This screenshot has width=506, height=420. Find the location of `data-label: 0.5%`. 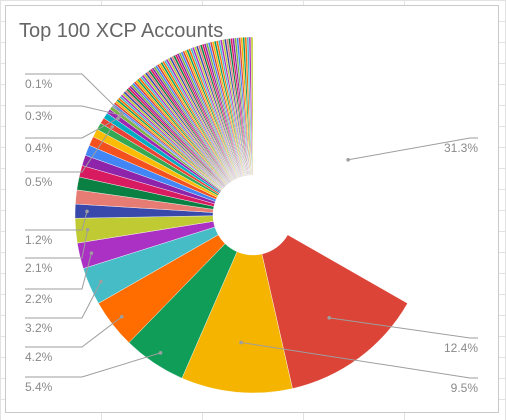

data-label: 0.5% is located at coordinates (39, 182).